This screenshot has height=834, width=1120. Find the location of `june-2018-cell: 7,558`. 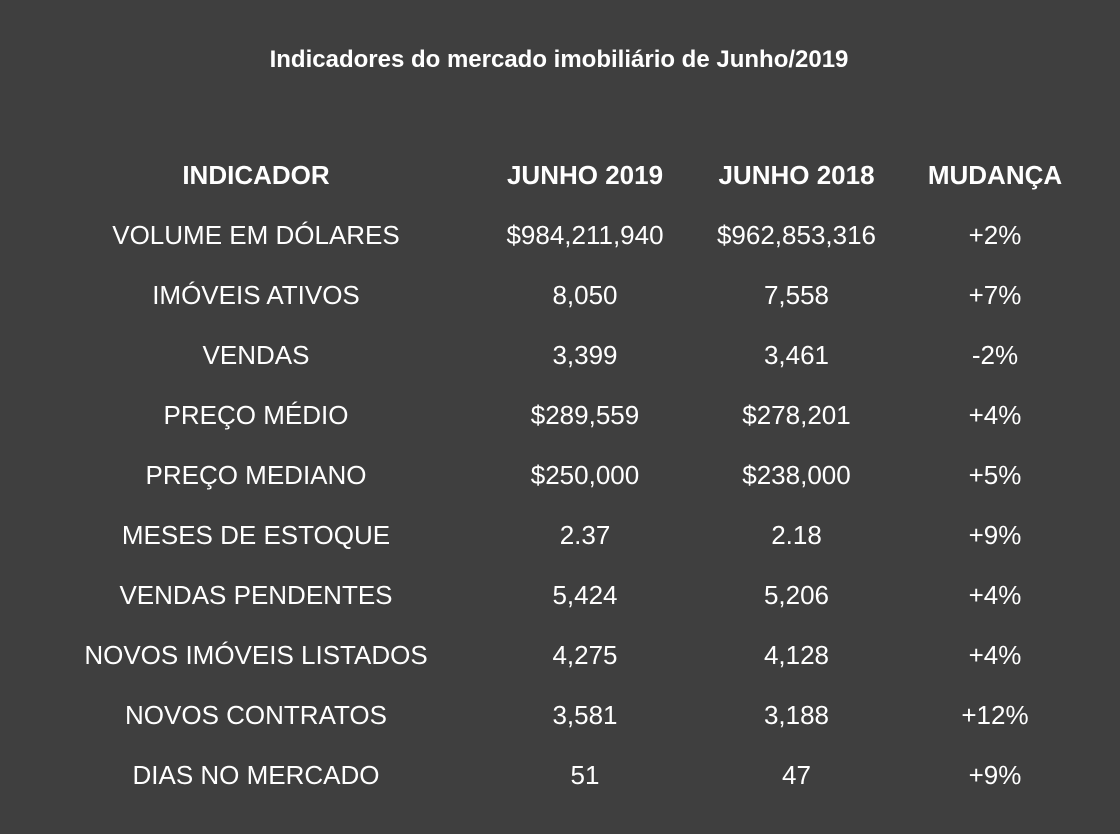

june-2018-cell: 7,558 is located at coordinates (796, 294).